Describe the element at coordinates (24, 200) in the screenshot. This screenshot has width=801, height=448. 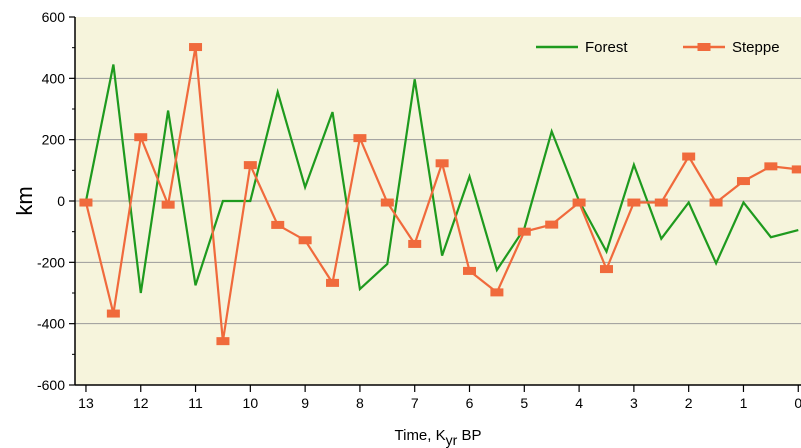
I see `y-axis-title: km` at that location.